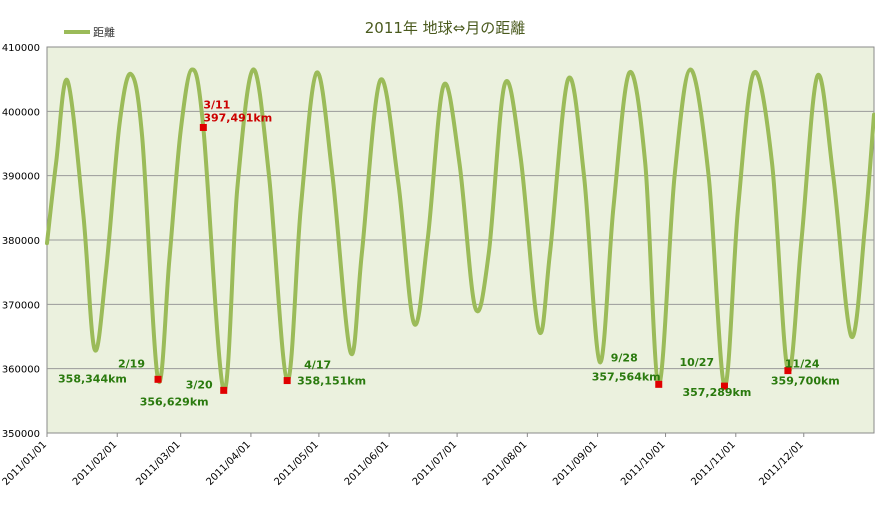 This screenshot has width=875, height=510. Describe the element at coordinates (805, 381) in the screenshot. I see `annotation-value-label: 359,700km` at that location.